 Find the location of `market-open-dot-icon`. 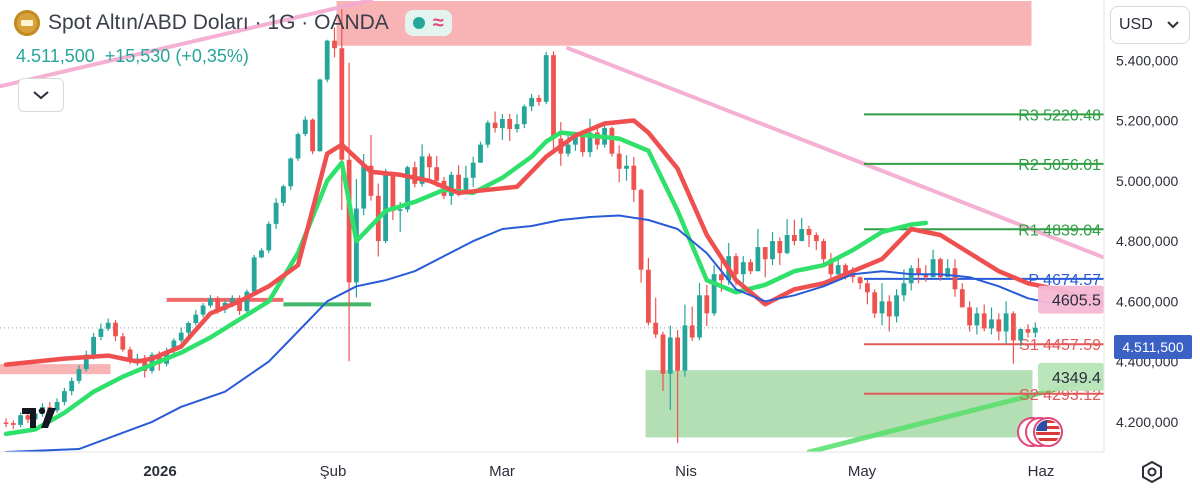

market-open-dot-icon is located at coordinates (418, 23).